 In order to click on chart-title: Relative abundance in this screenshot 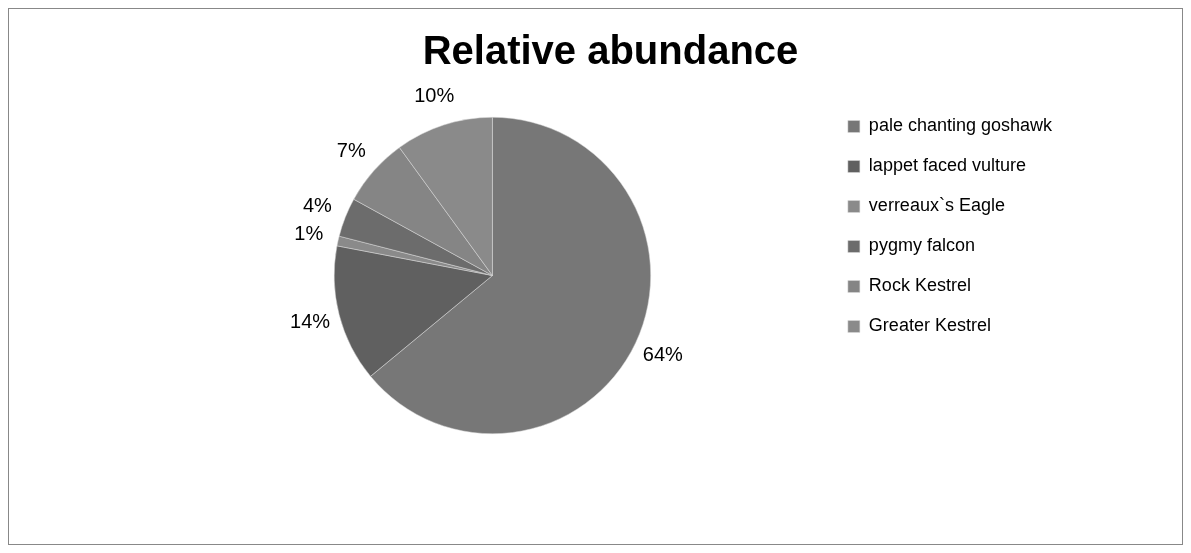, I will do `click(610, 50)`.